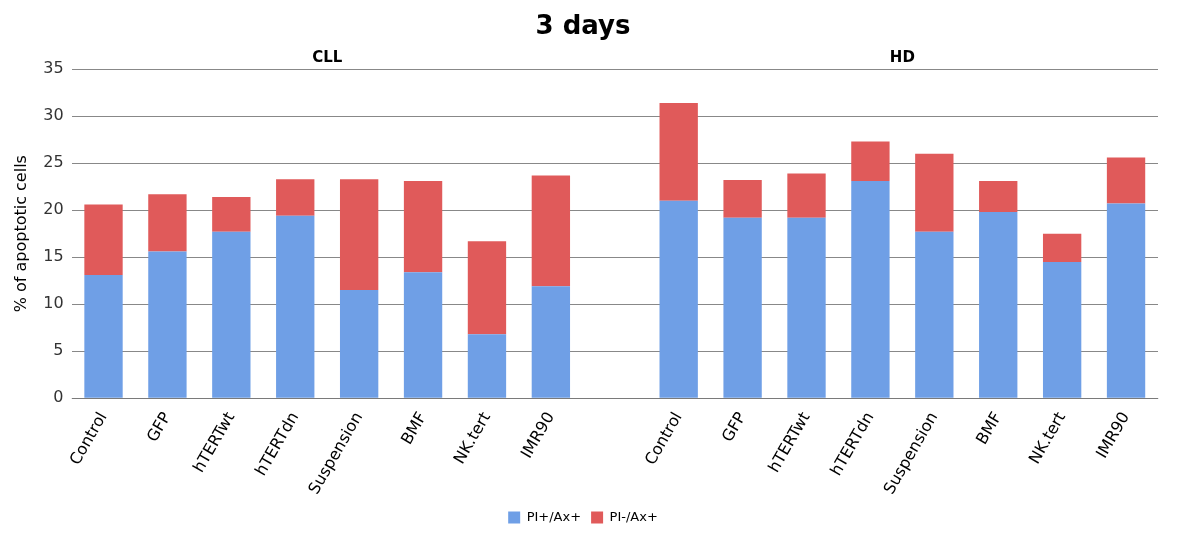 Image resolution: width=1180 pixels, height=542 pixels. What do you see at coordinates (53, 256) in the screenshot?
I see `y-tick-label: 15` at bounding box center [53, 256].